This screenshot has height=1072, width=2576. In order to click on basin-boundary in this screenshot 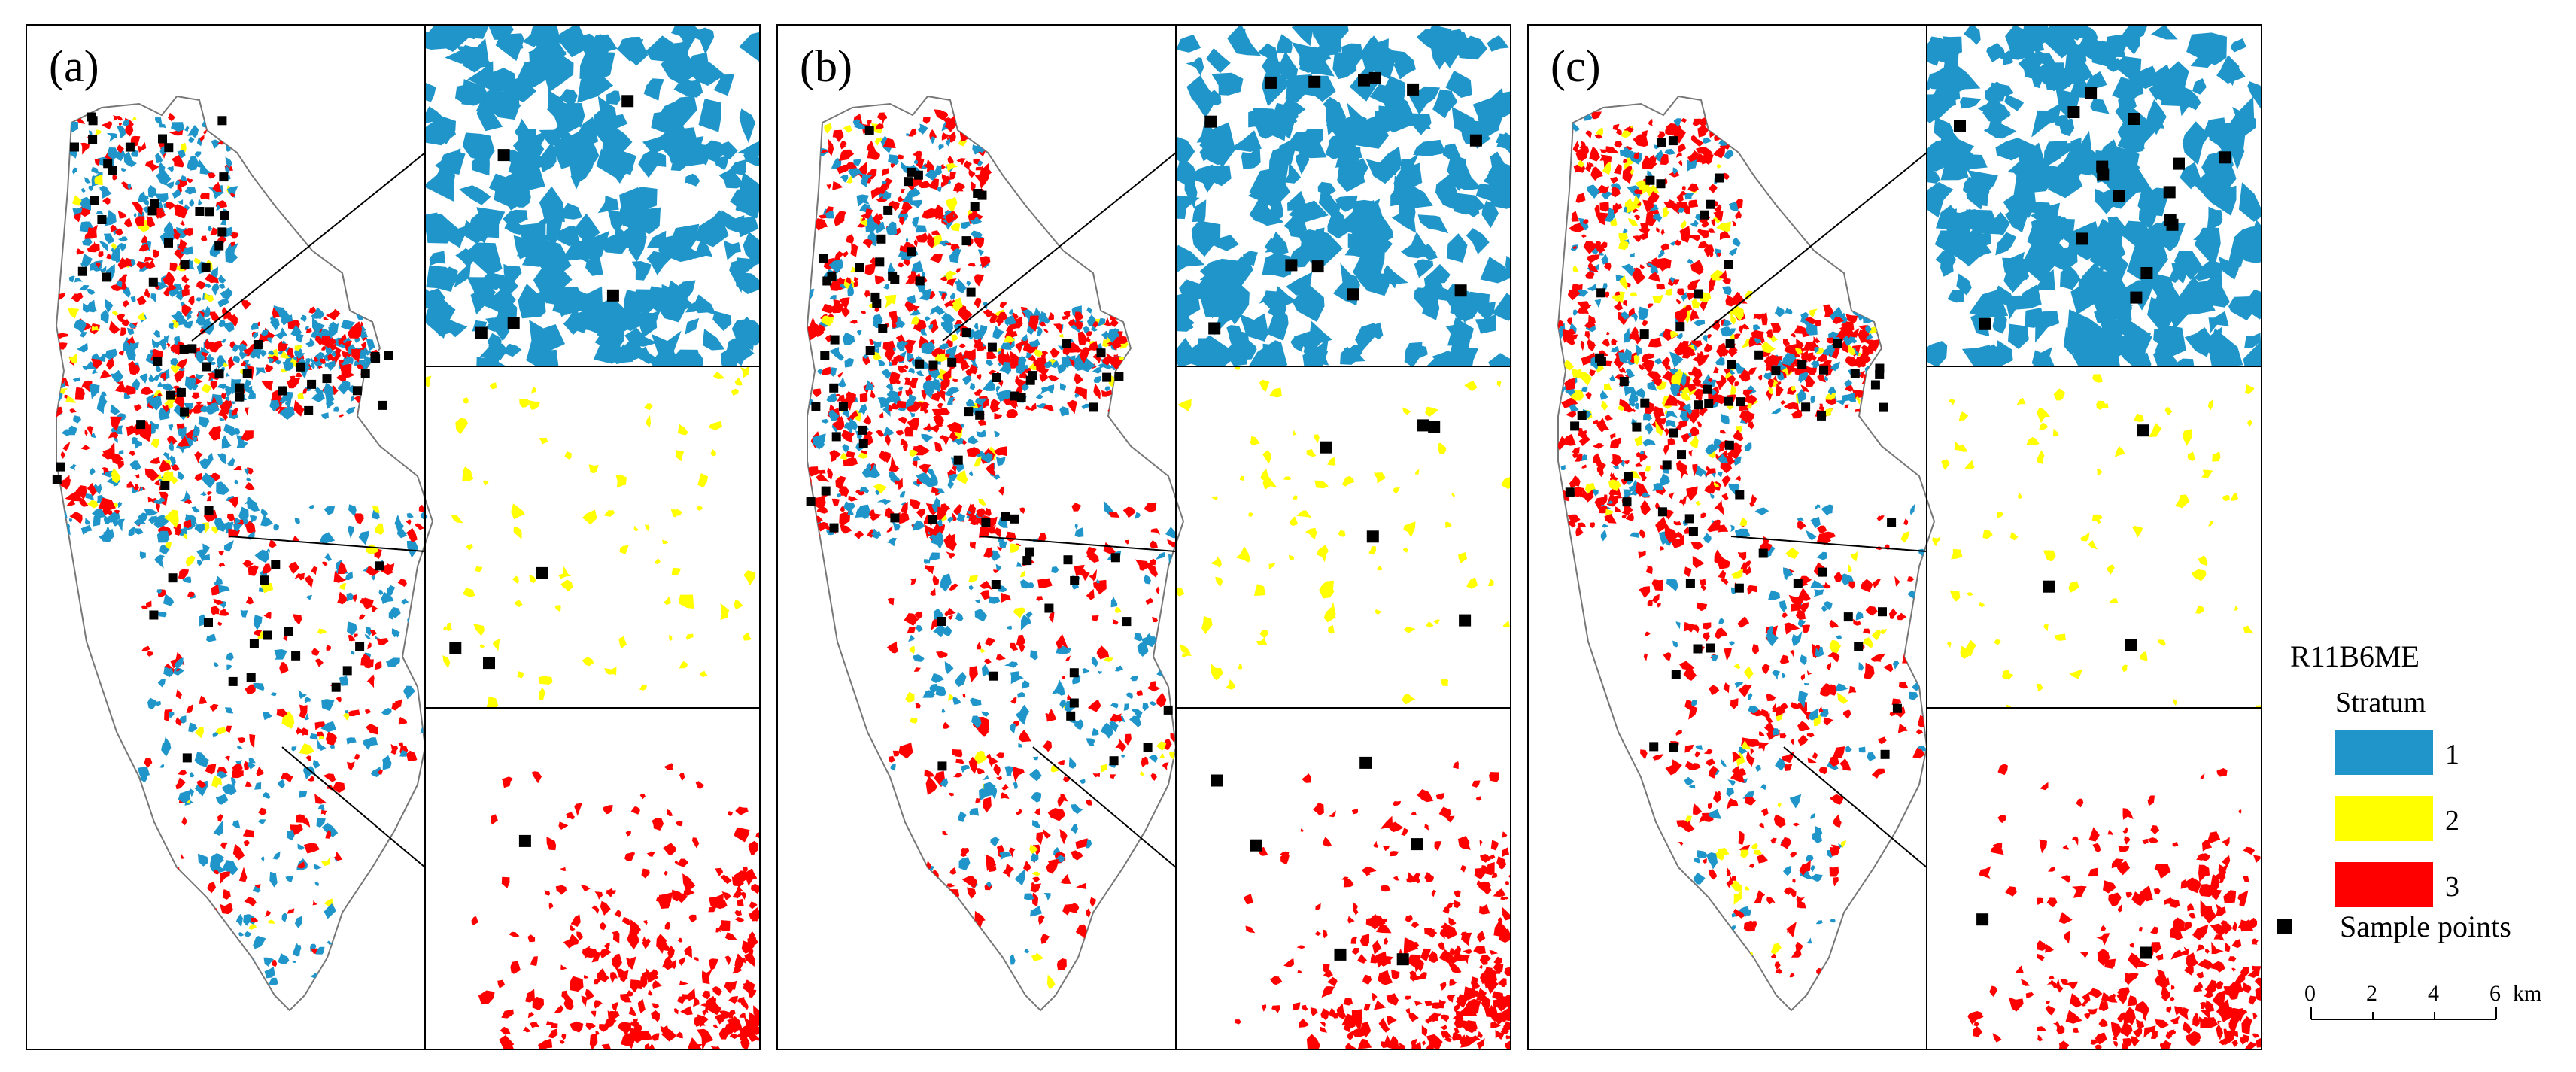, I will do `click(245, 553)`.